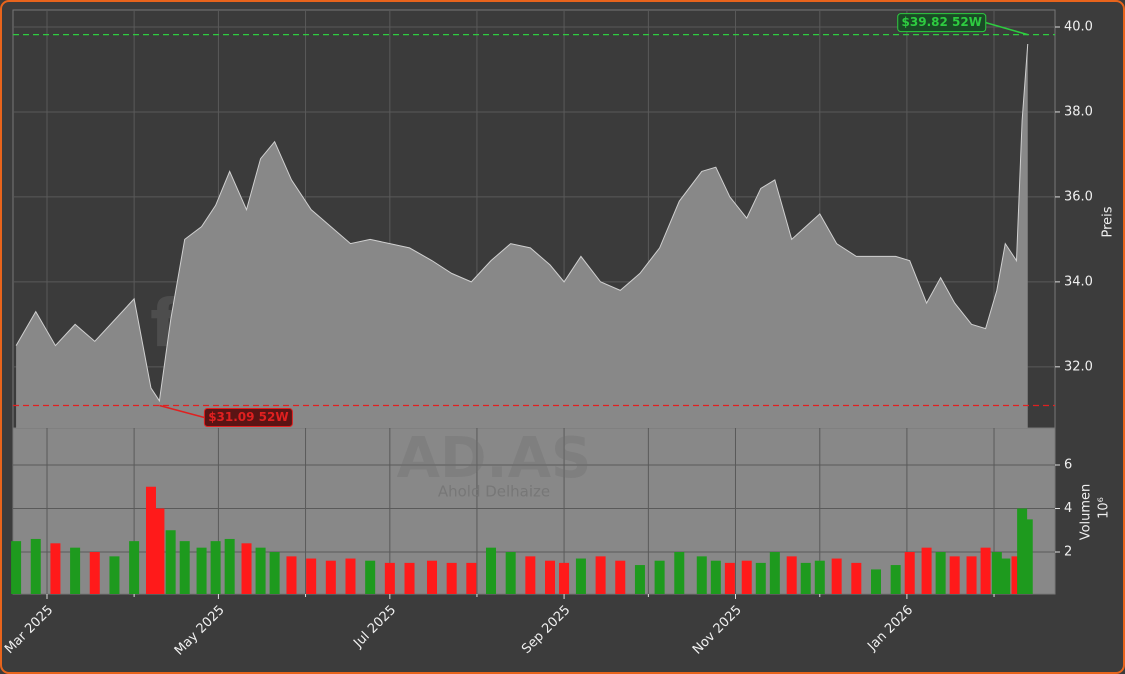  I want to click on y-tick-label: 32.0, so click(1078, 366).